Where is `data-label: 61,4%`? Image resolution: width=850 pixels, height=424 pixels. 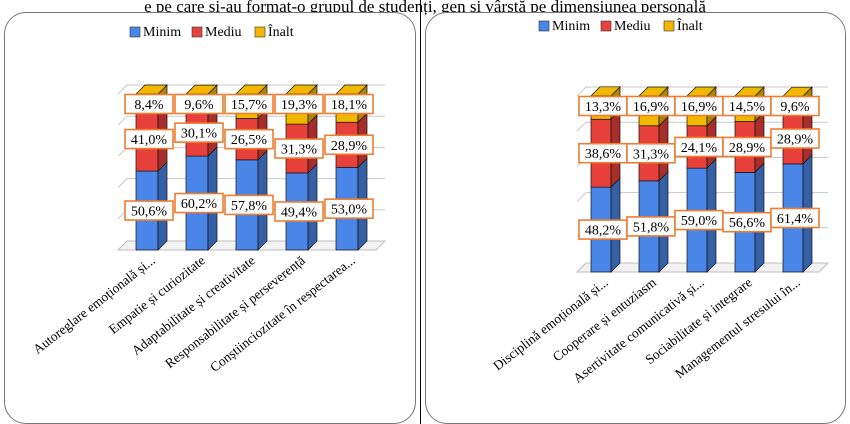 data-label: 61,4% is located at coordinates (795, 218).